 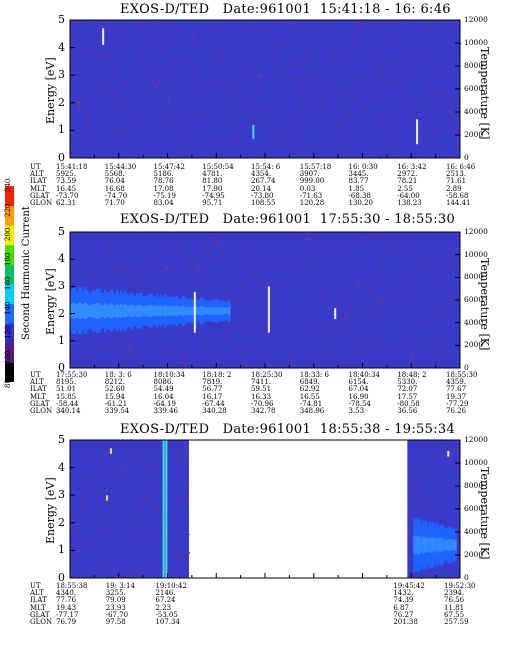 What do you see at coordinates (61, 286) in the screenshot?
I see `y-tick-label: 3` at bounding box center [61, 286].